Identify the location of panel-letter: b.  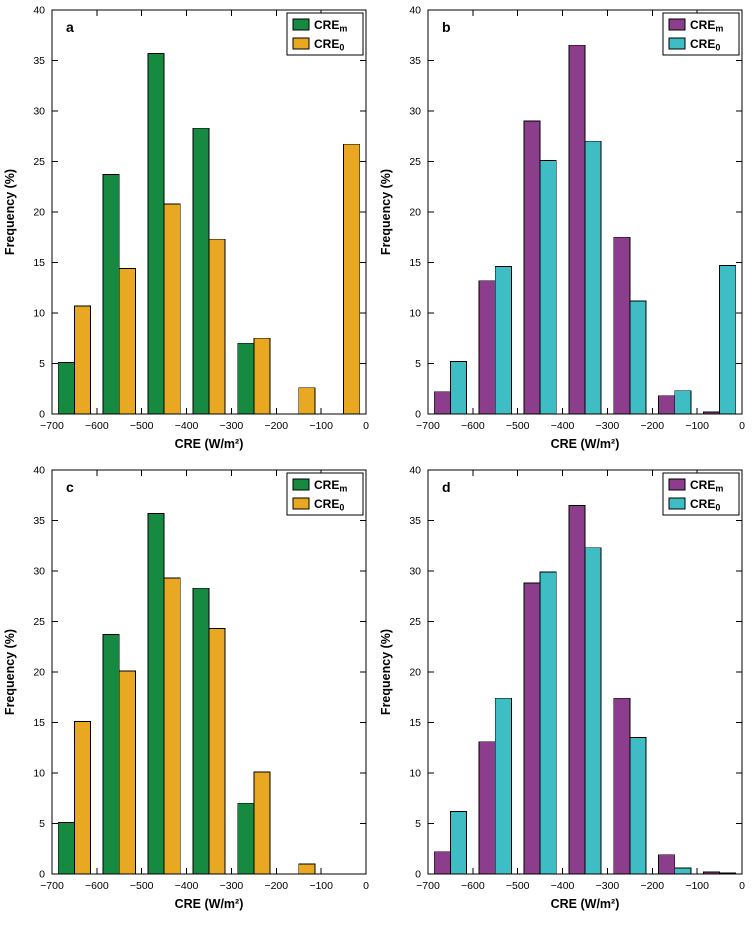
(446, 27).